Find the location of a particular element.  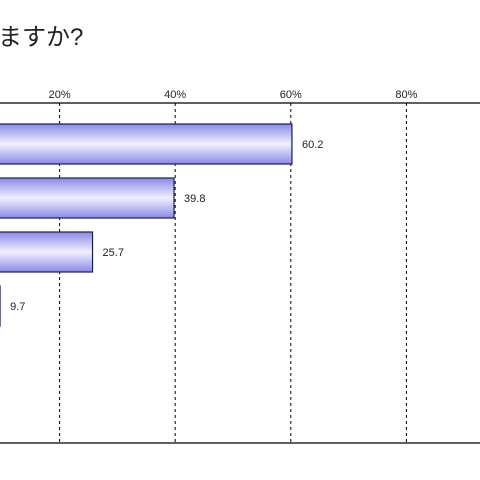

x-tick-label: 60% is located at coordinates (291, 95).